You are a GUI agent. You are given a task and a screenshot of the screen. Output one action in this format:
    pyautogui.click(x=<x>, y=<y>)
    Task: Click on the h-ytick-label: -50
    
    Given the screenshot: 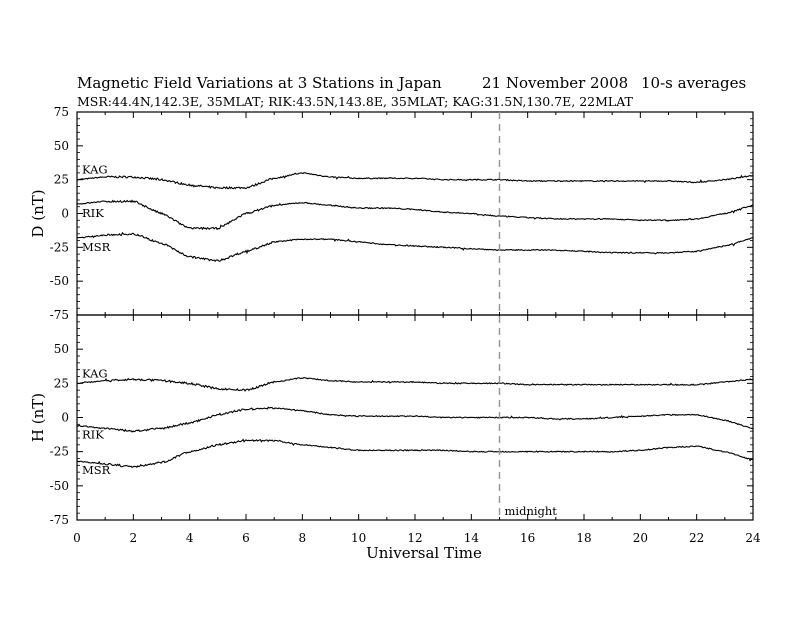 What is the action you would take?
    pyautogui.click(x=59, y=486)
    